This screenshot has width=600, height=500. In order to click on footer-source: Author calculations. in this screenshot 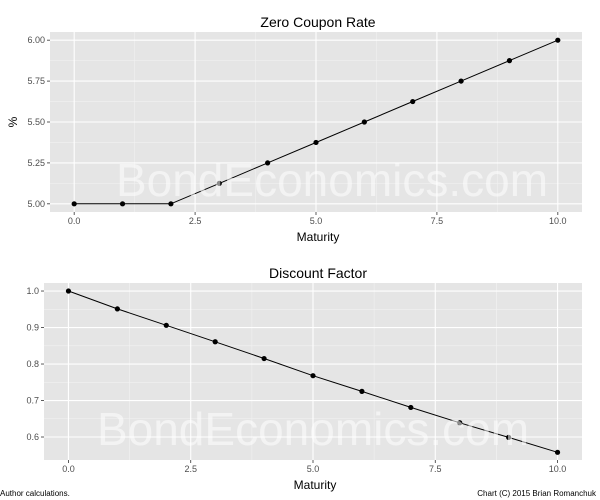, I will do `click(35, 493)`.